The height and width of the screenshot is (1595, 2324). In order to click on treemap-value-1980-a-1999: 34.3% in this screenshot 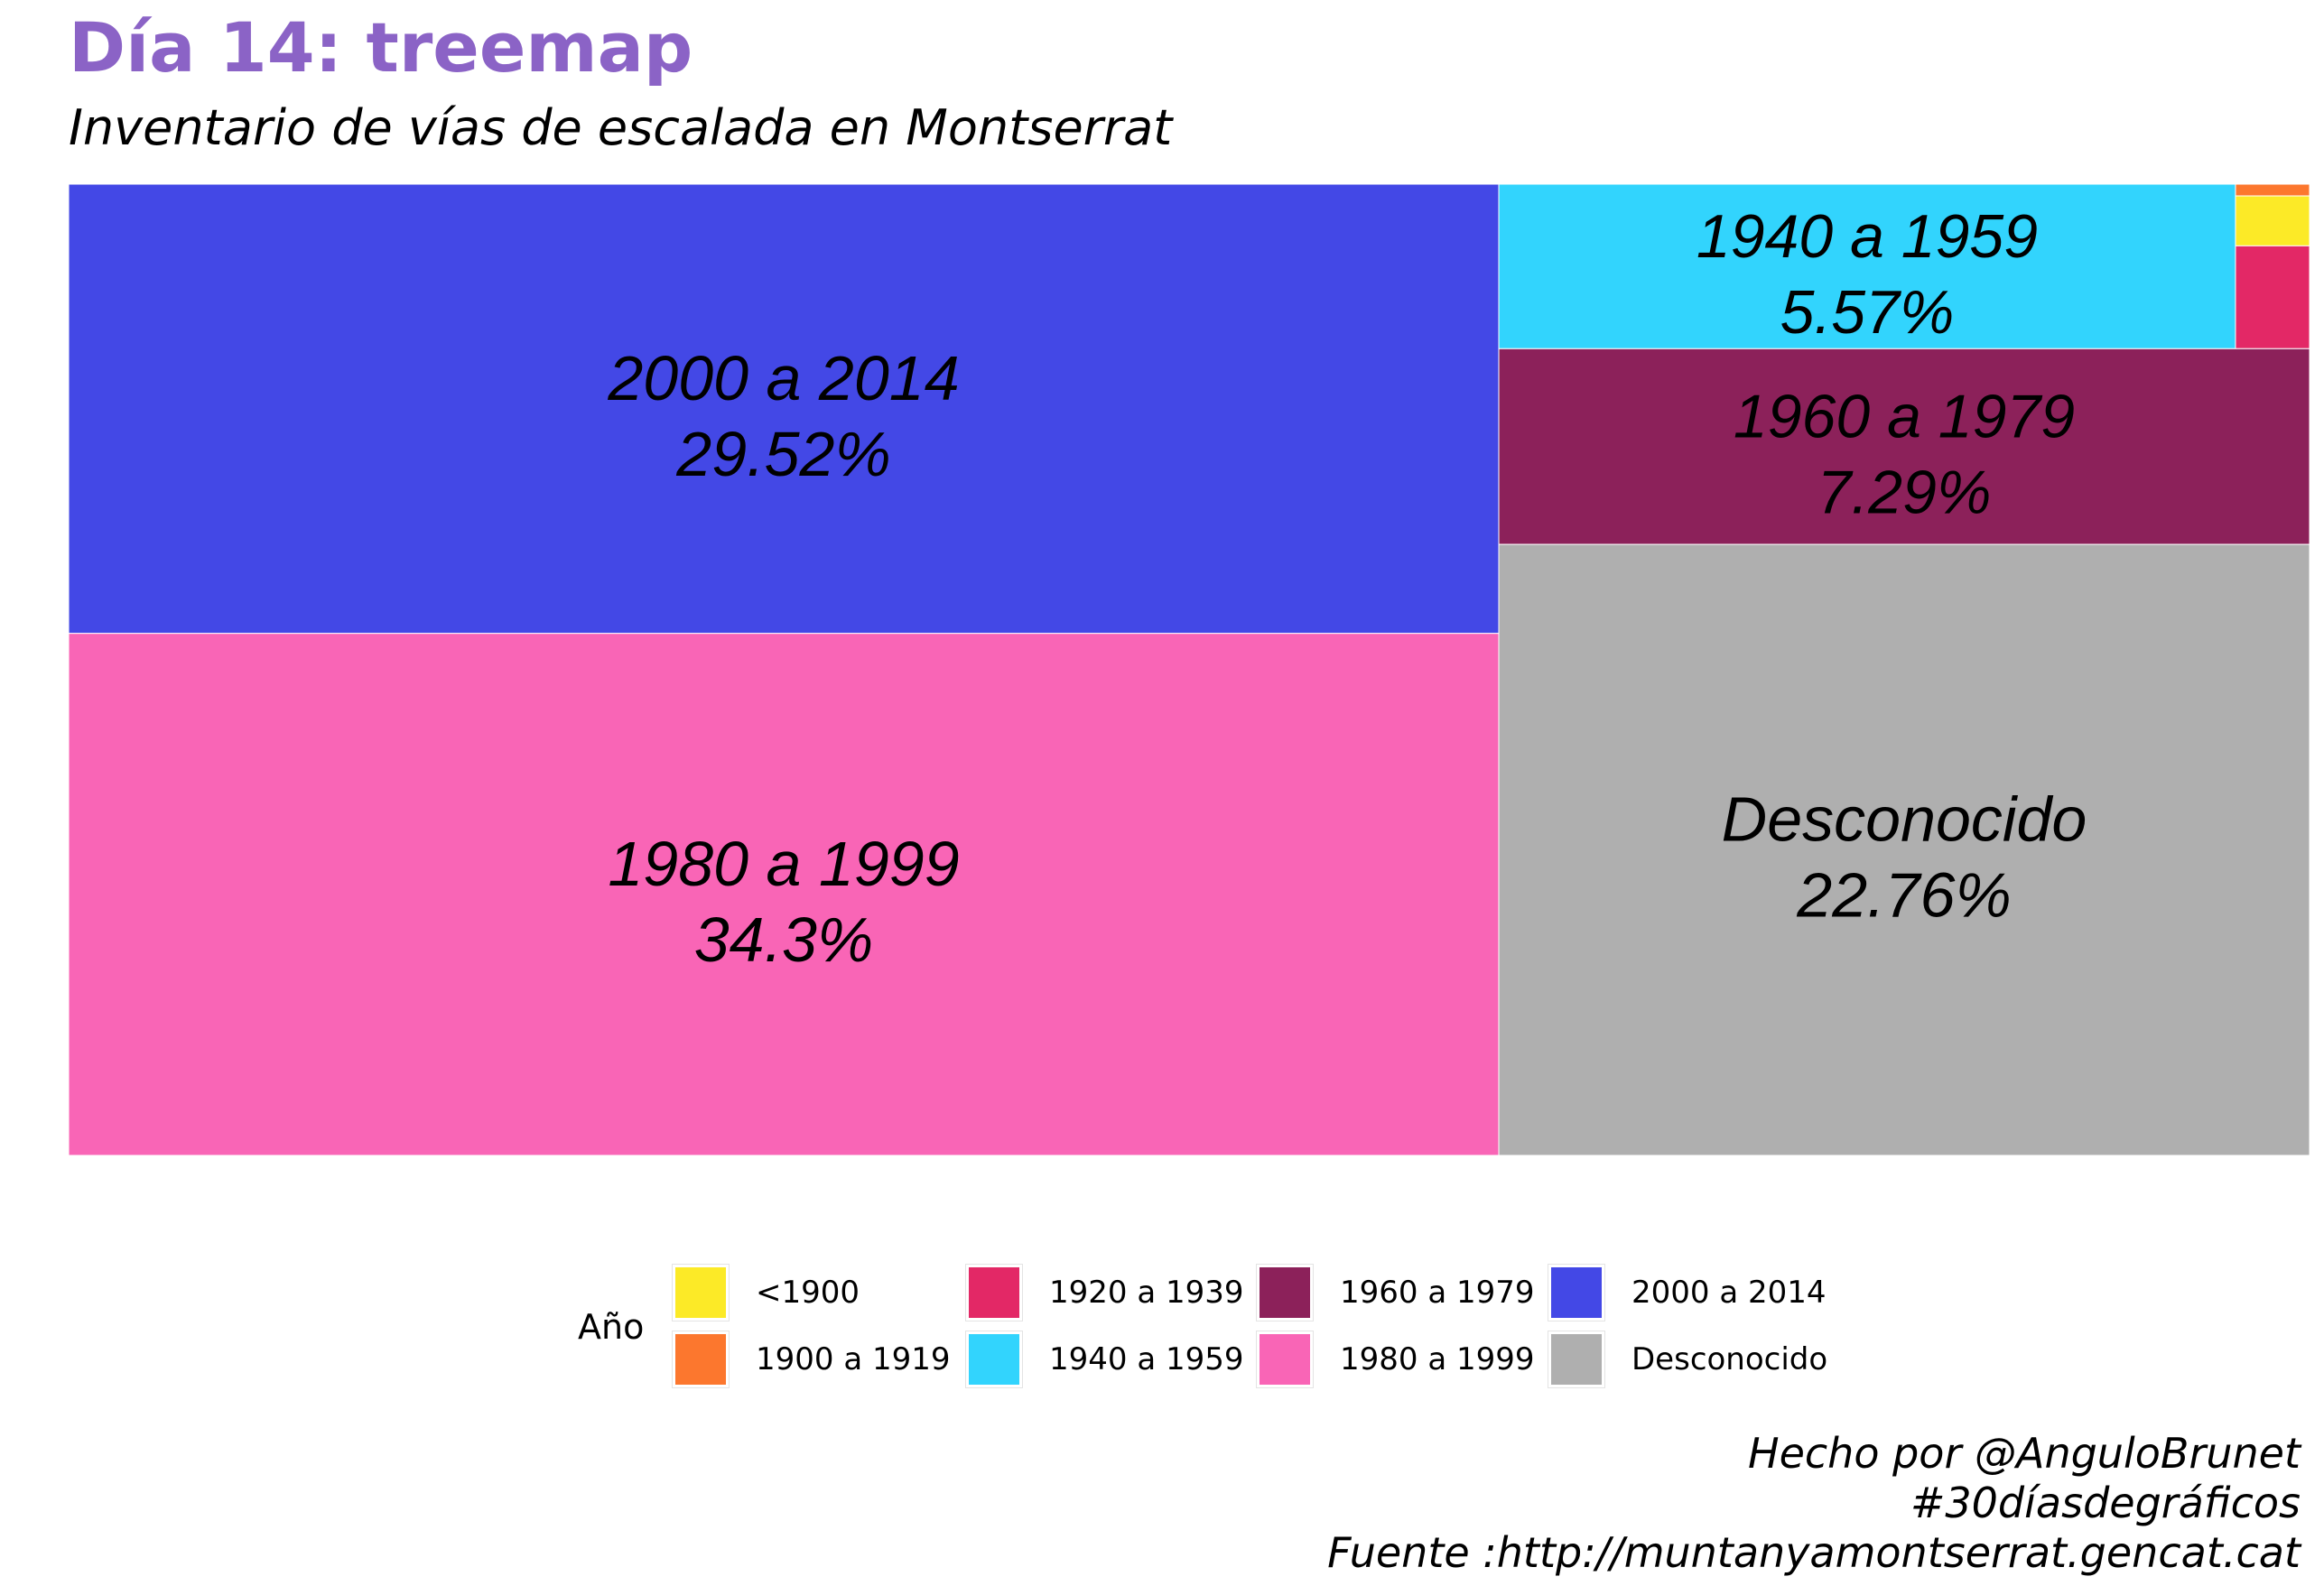, I will do `click(783, 939)`.